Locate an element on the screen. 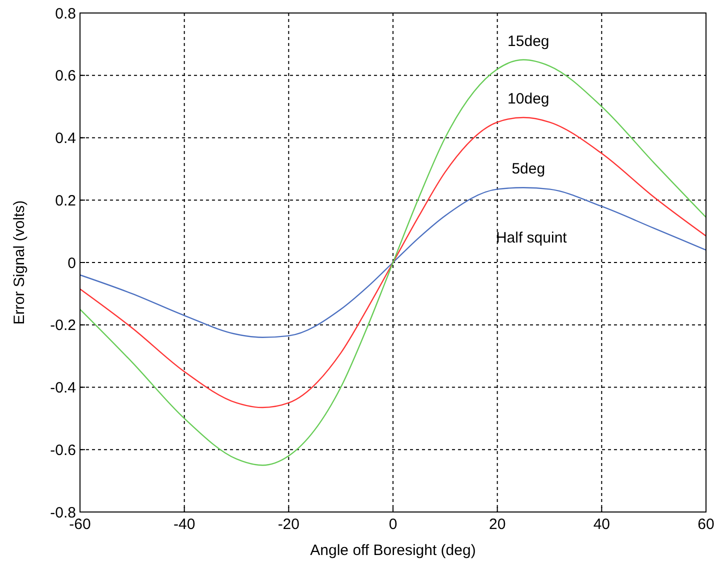 This screenshot has width=716, height=567. y-tick-label: 0 is located at coordinates (72, 263).